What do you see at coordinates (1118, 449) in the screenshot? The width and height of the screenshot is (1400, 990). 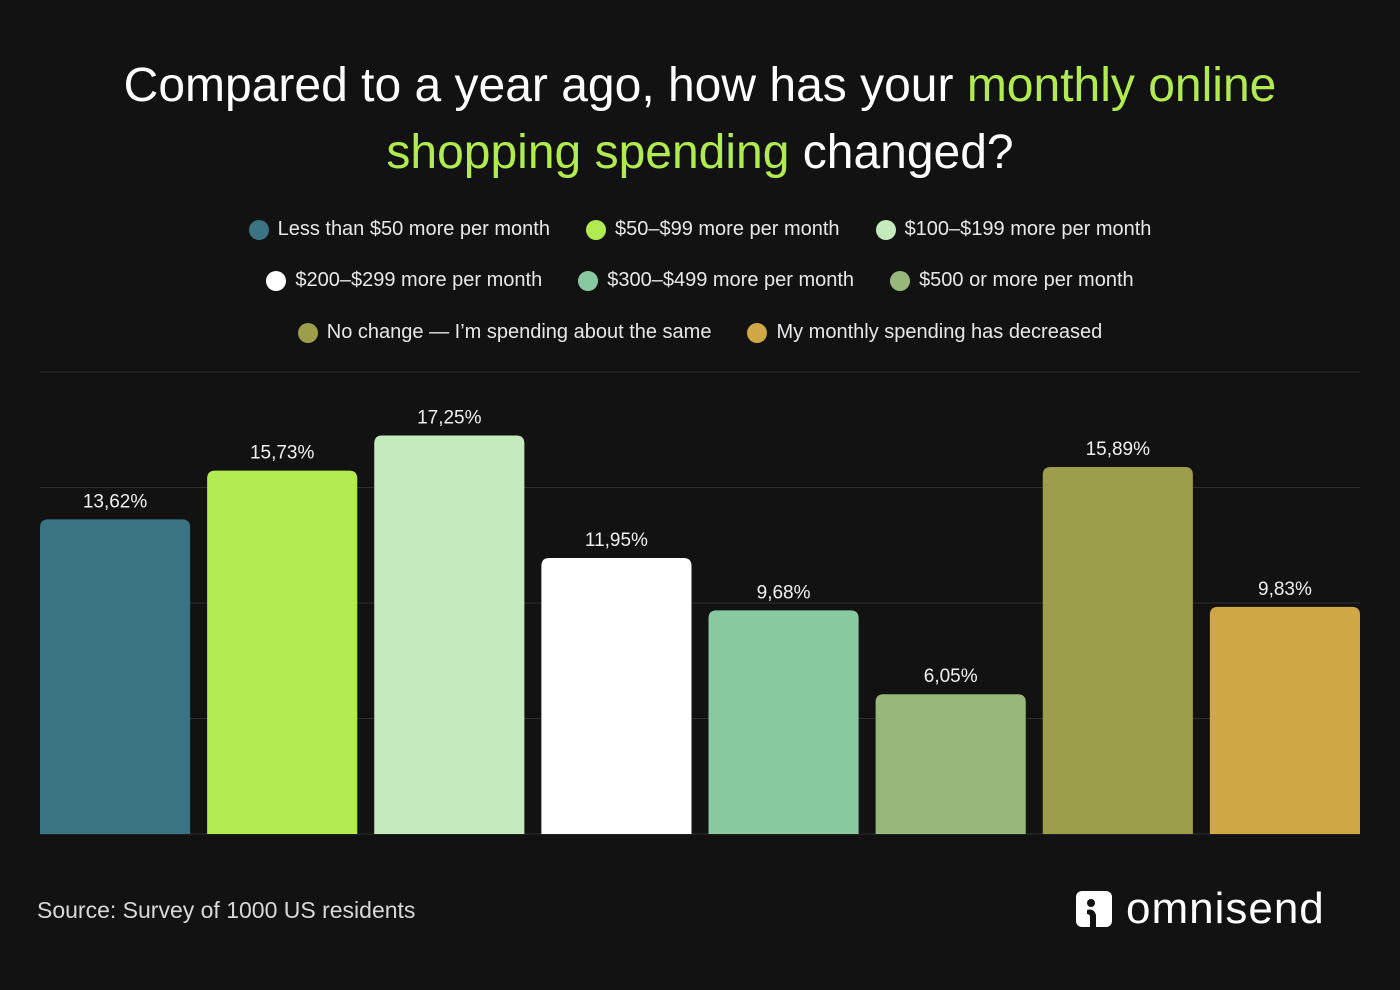 I see `data-label: 15,89%` at bounding box center [1118, 449].